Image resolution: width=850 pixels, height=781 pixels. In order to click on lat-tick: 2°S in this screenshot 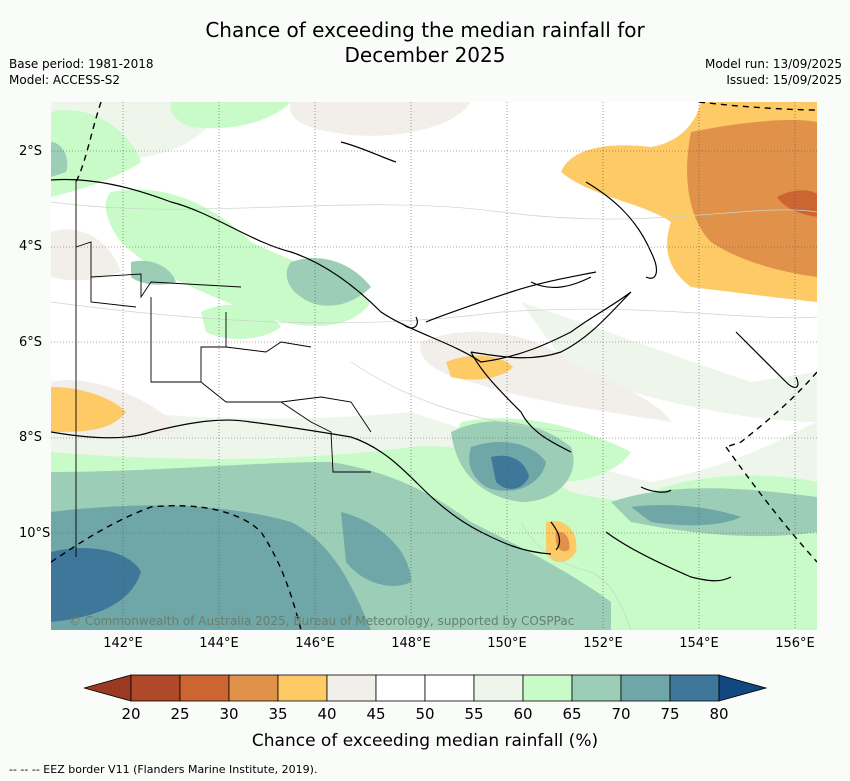, I will do `click(31, 151)`.